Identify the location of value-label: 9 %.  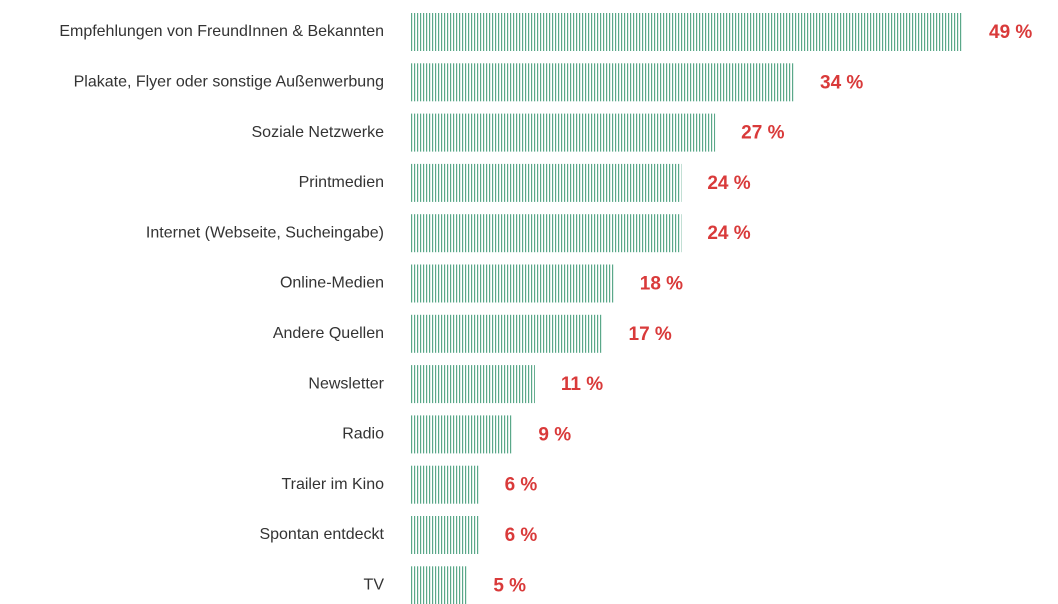
(554, 434).